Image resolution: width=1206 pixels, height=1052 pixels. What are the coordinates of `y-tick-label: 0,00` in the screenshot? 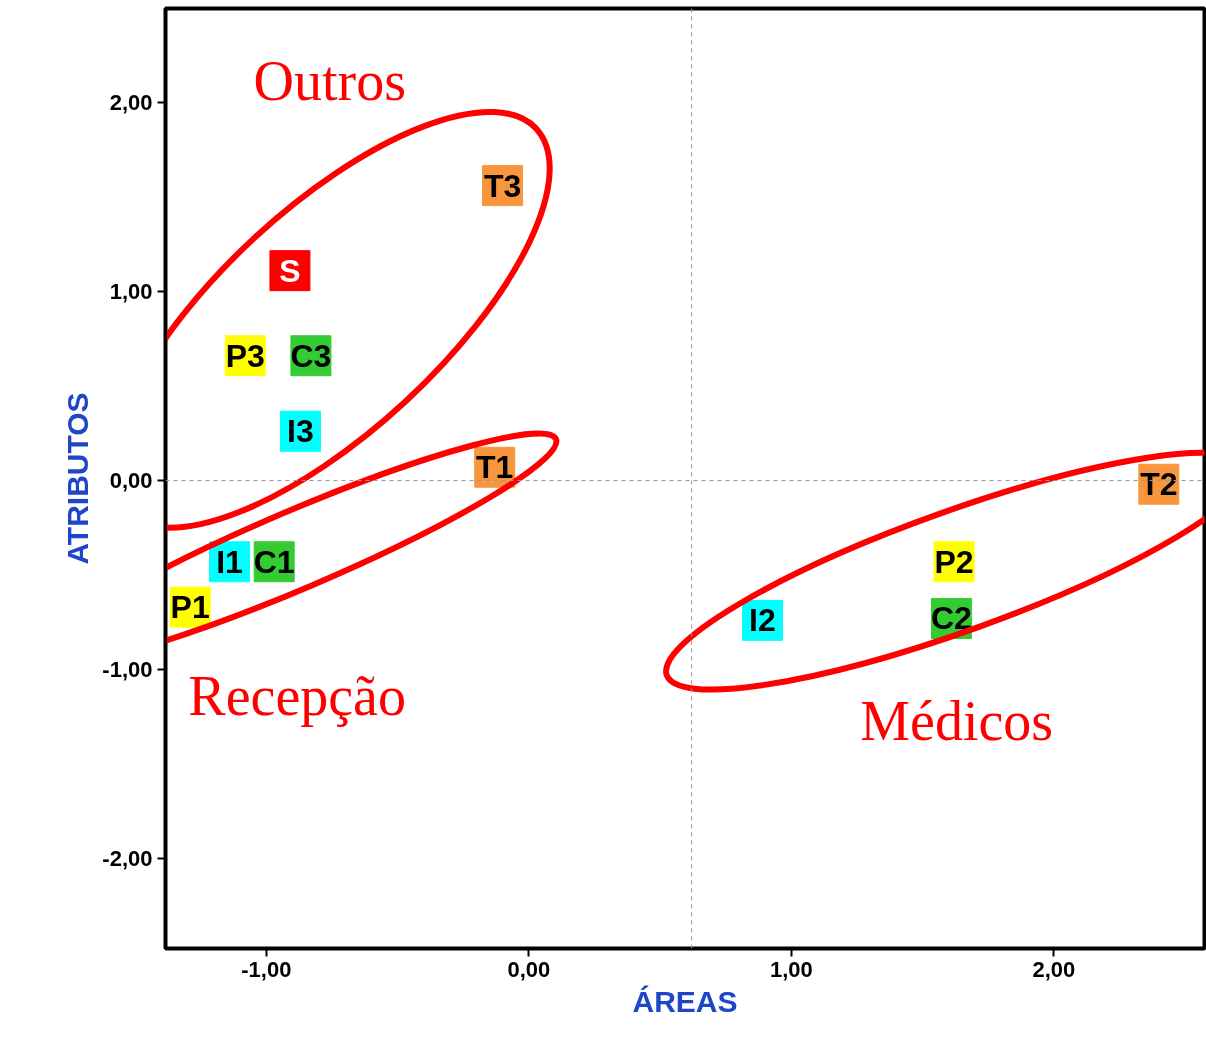 It's located at (131, 480).